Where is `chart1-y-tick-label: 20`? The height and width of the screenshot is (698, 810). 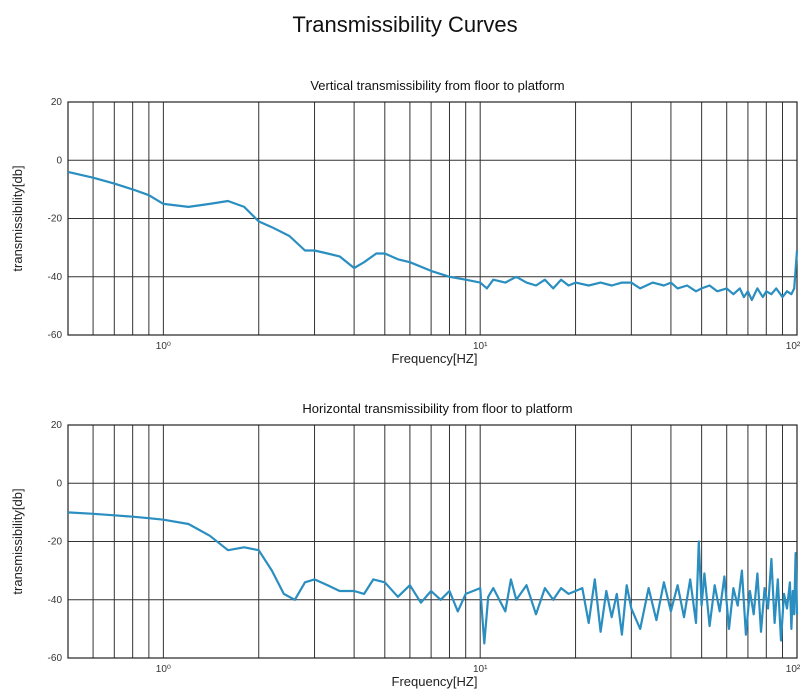 chart1-y-tick-label: 20 is located at coordinates (57, 102).